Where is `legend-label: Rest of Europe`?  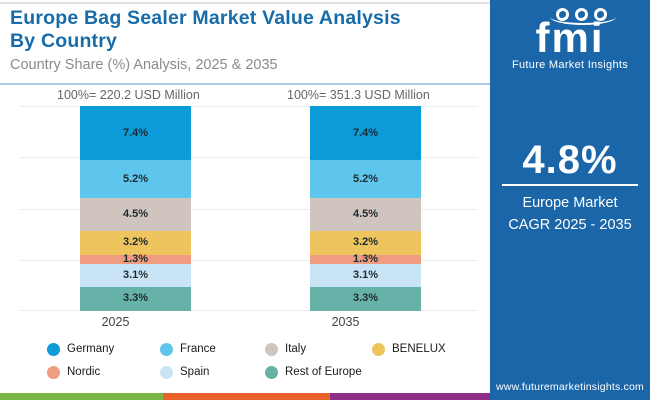 legend-label: Rest of Europe is located at coordinates (323, 372).